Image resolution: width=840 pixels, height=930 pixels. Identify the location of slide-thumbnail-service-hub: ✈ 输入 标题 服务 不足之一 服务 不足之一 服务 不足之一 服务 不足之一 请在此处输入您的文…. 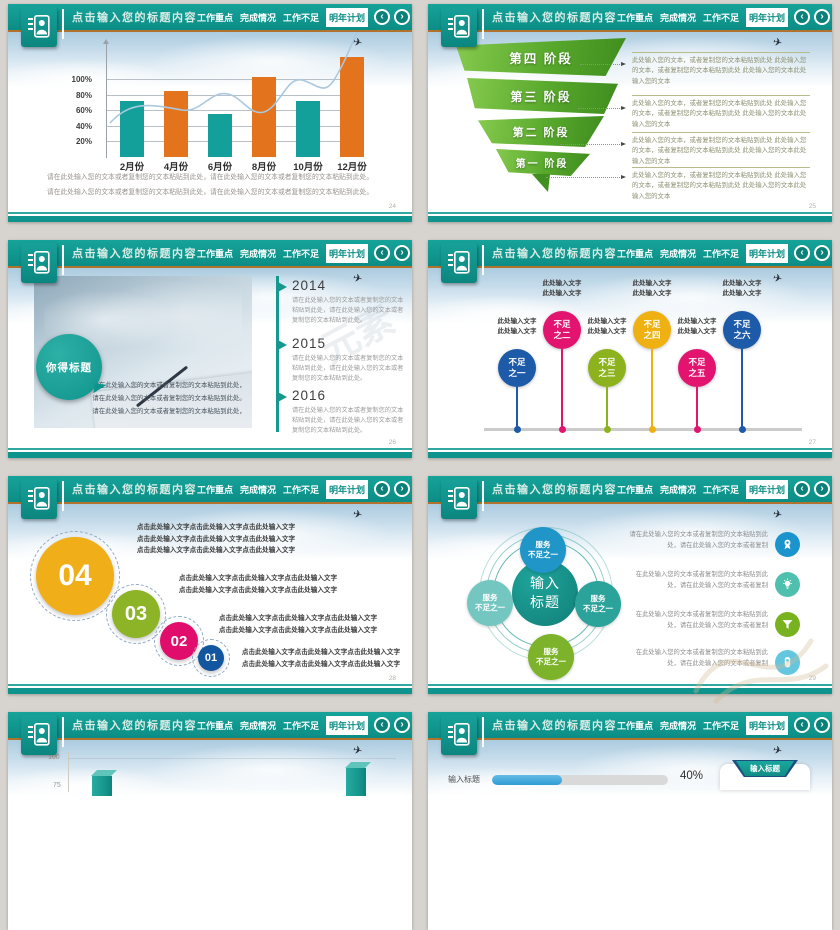
(630, 585).